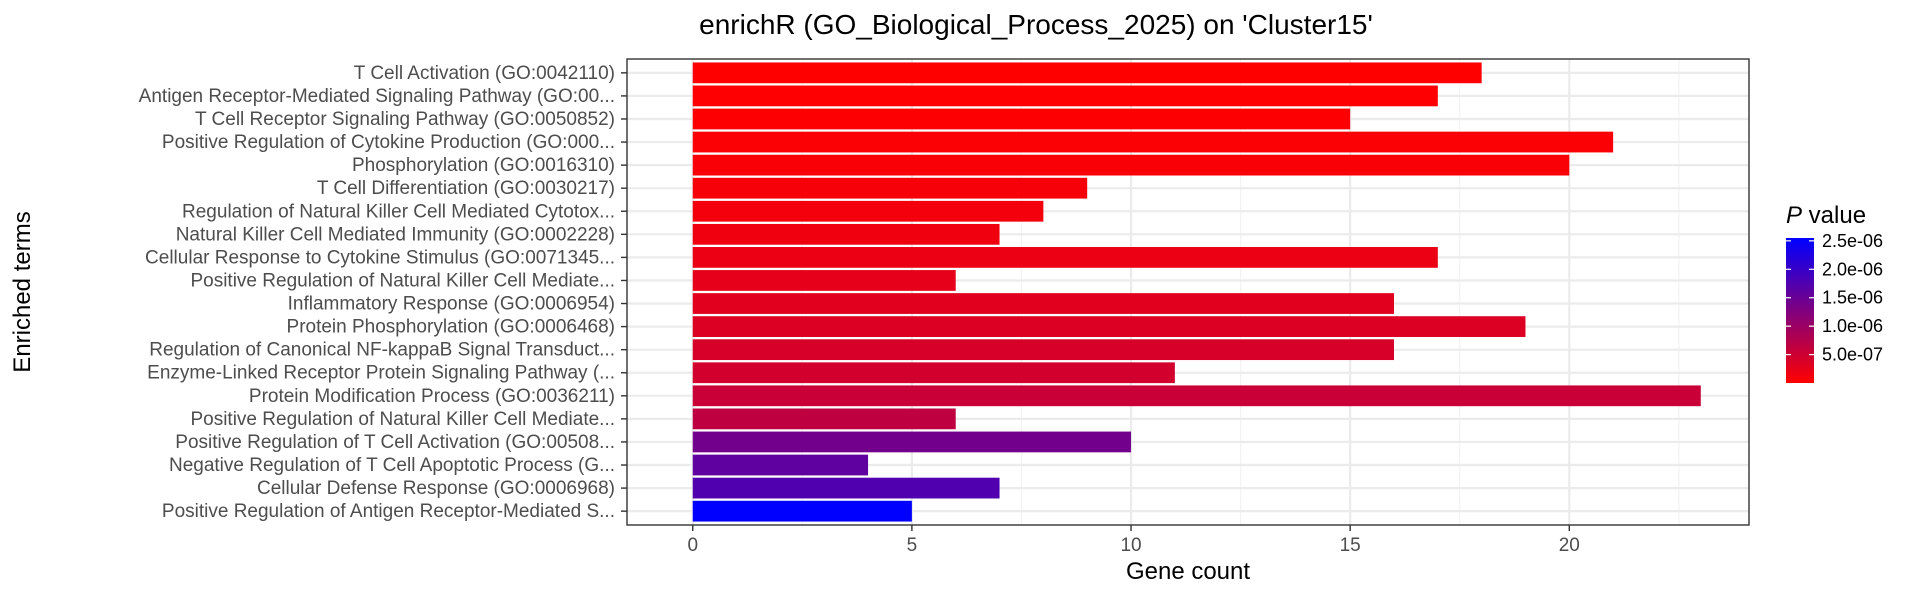 Image resolution: width=1920 pixels, height=605 pixels. What do you see at coordinates (1130, 545) in the screenshot?
I see `x-tick-label: 10` at bounding box center [1130, 545].